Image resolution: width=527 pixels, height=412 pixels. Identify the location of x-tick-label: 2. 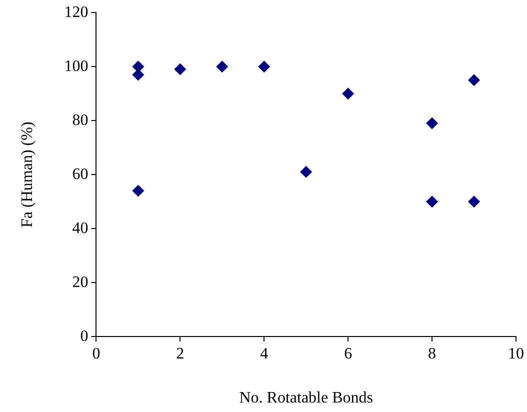
(180, 353).